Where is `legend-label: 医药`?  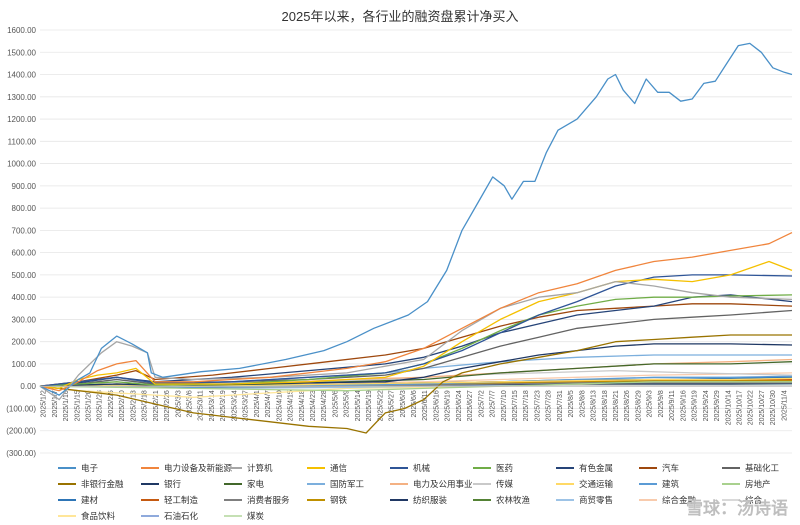 legend-label: 医药 is located at coordinates (505, 467).